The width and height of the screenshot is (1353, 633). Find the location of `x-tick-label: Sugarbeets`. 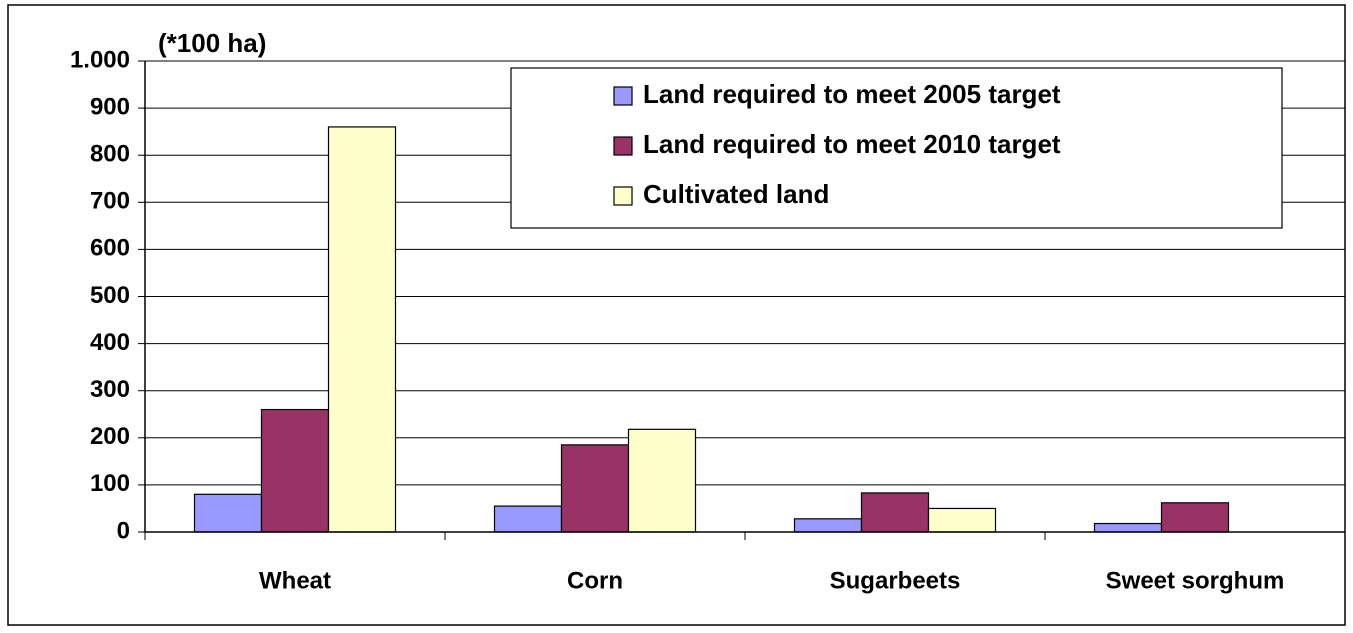

x-tick-label: Sugarbeets is located at coordinates (895, 580).